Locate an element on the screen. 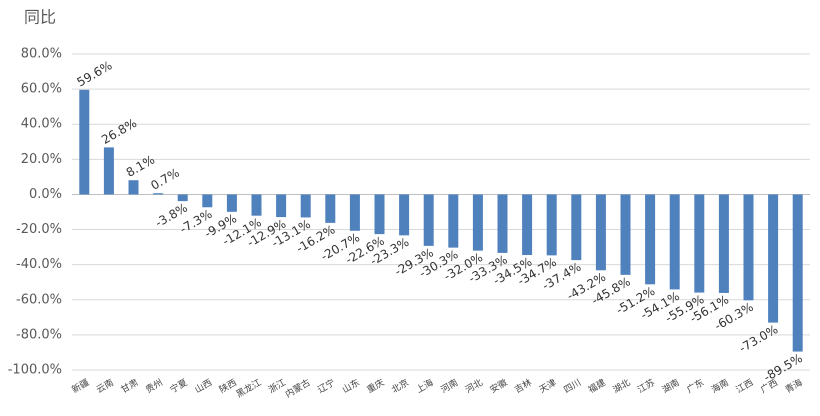 This screenshot has height=416, width=820. y-tick-label: -20.0% is located at coordinates (39, 229).